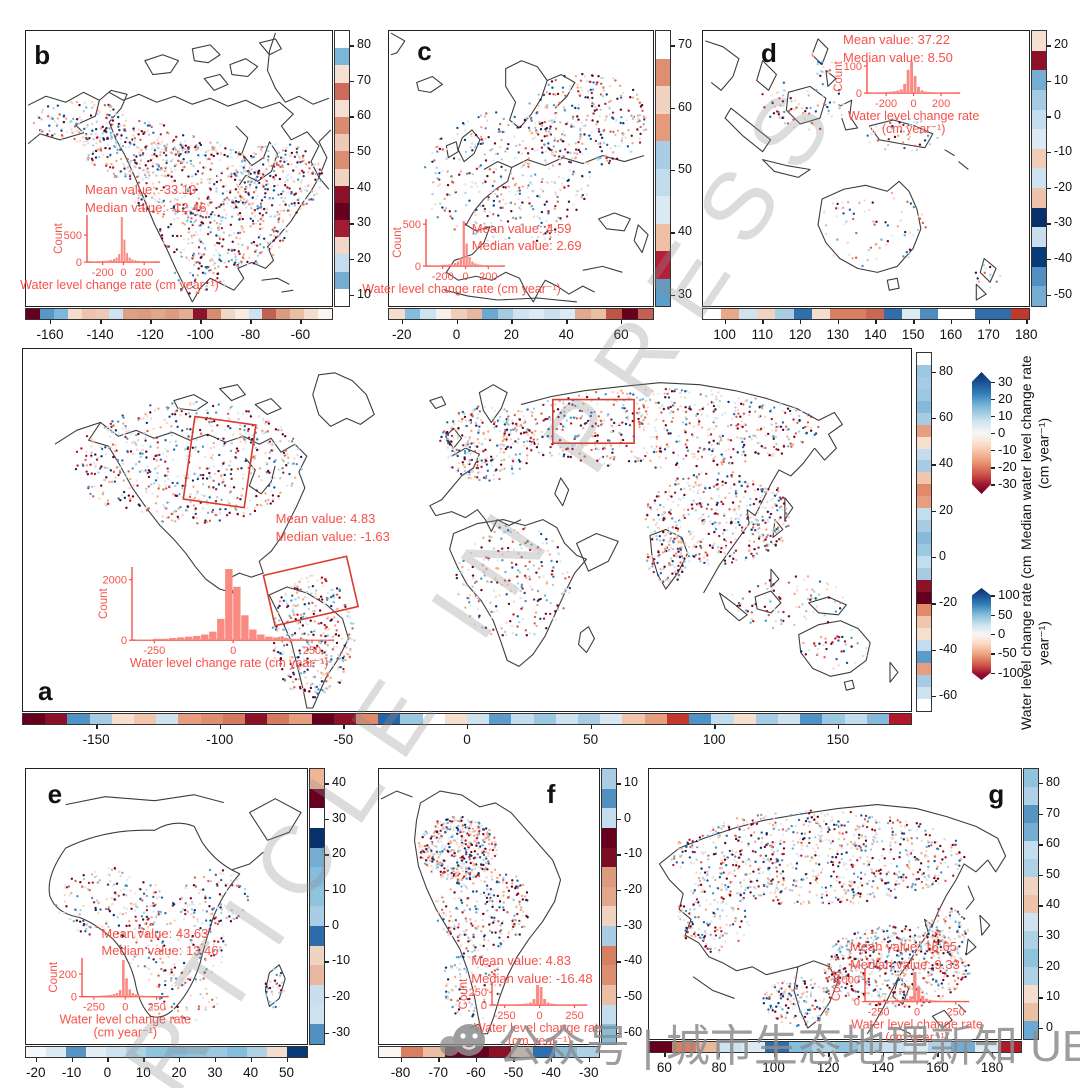 This screenshot has height=1088, width=1080. Describe the element at coordinates (591, 739) in the screenshot. I see `axis-tick-label: 50` at that location.